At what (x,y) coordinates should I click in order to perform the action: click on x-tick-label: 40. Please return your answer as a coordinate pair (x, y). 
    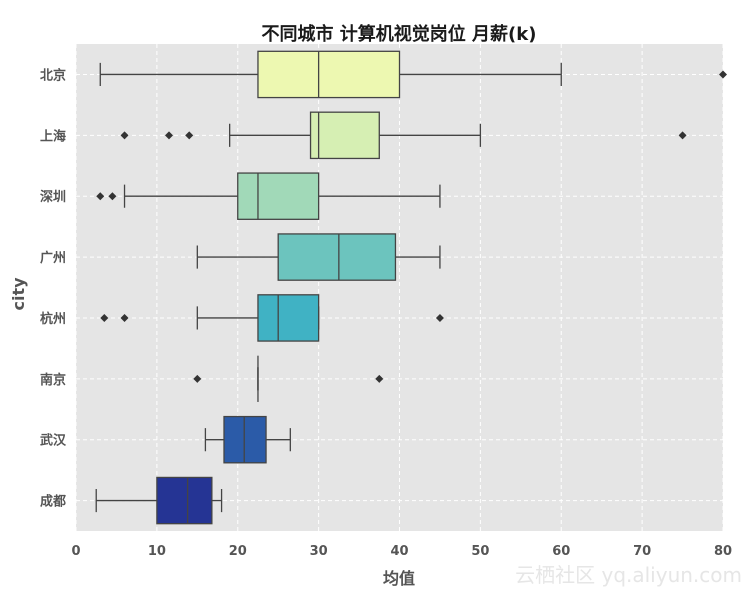
    Looking at the image, I should click on (399, 551).